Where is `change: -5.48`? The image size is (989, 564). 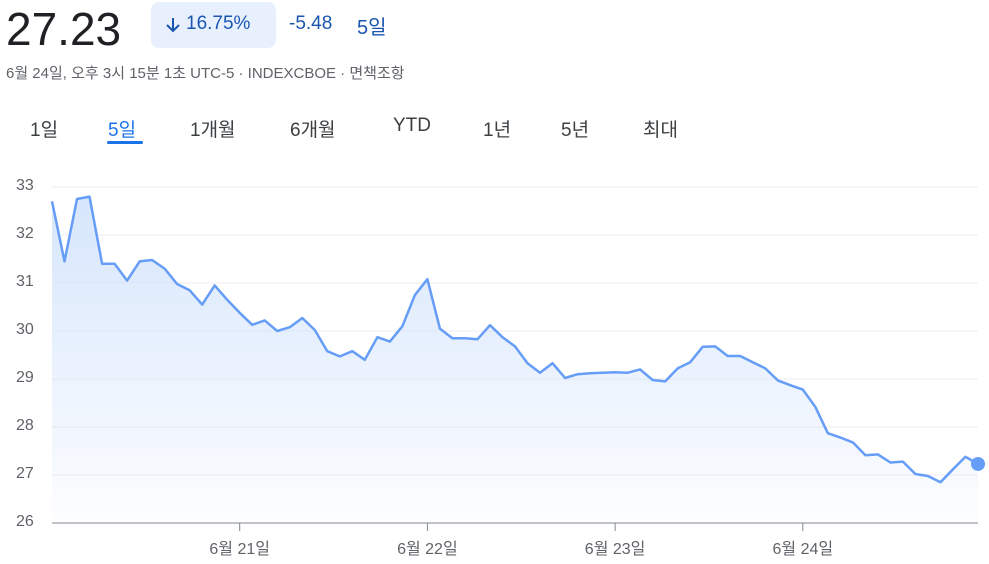
change: -5.48 is located at coordinates (311, 23).